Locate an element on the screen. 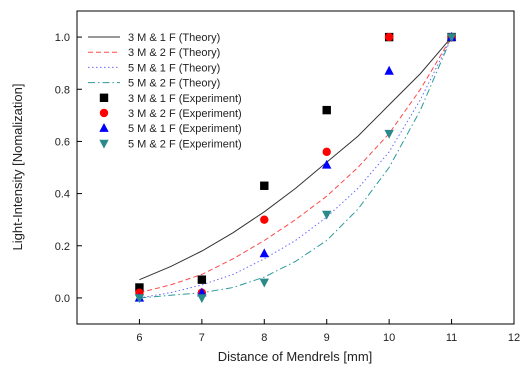  y-tick-label: 0.6 is located at coordinates (62, 142).